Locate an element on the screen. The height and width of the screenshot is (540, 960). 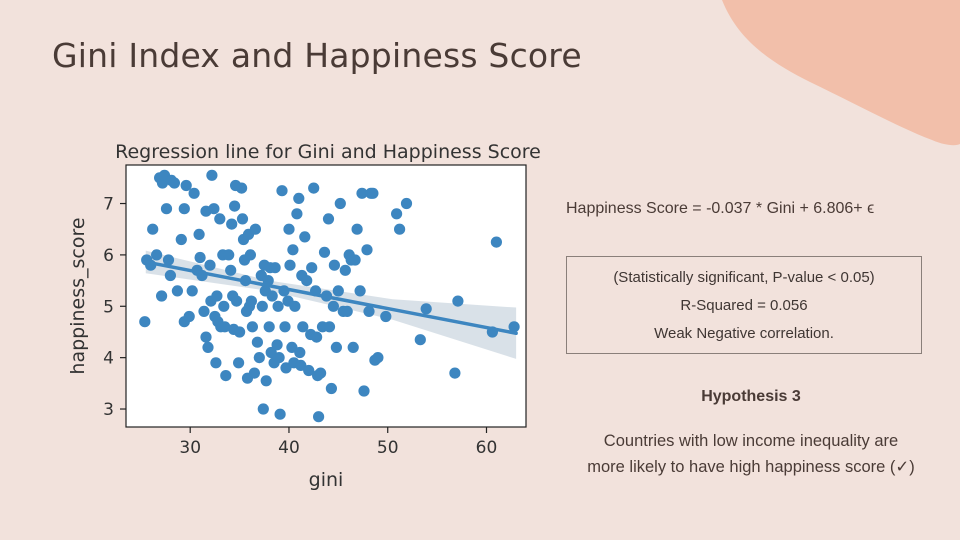
blob-shape is located at coordinates (841, 73).